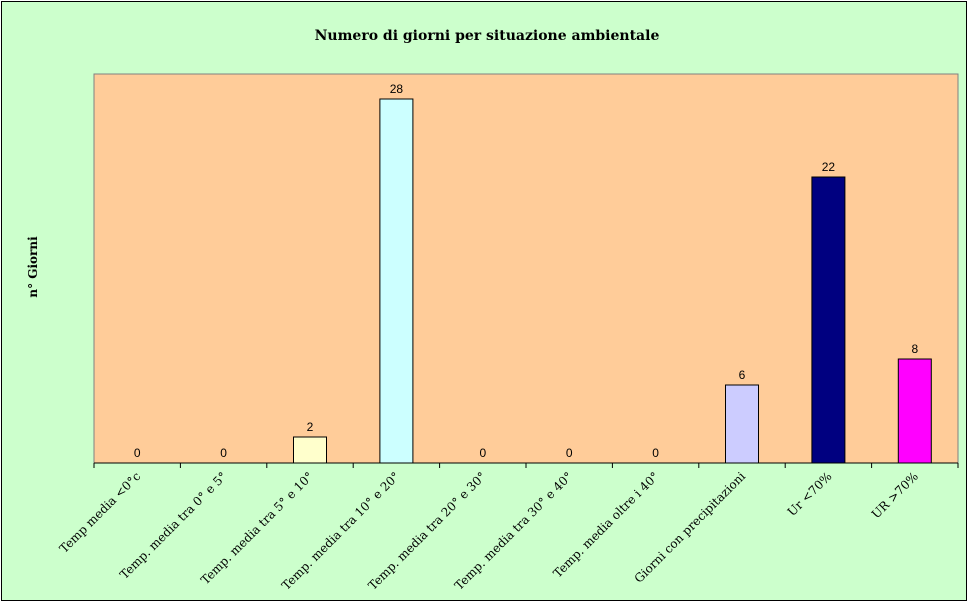 The image size is (970, 606). Describe the element at coordinates (810, 494) in the screenshot. I see `x-tick-label: Ur <70%` at that location.